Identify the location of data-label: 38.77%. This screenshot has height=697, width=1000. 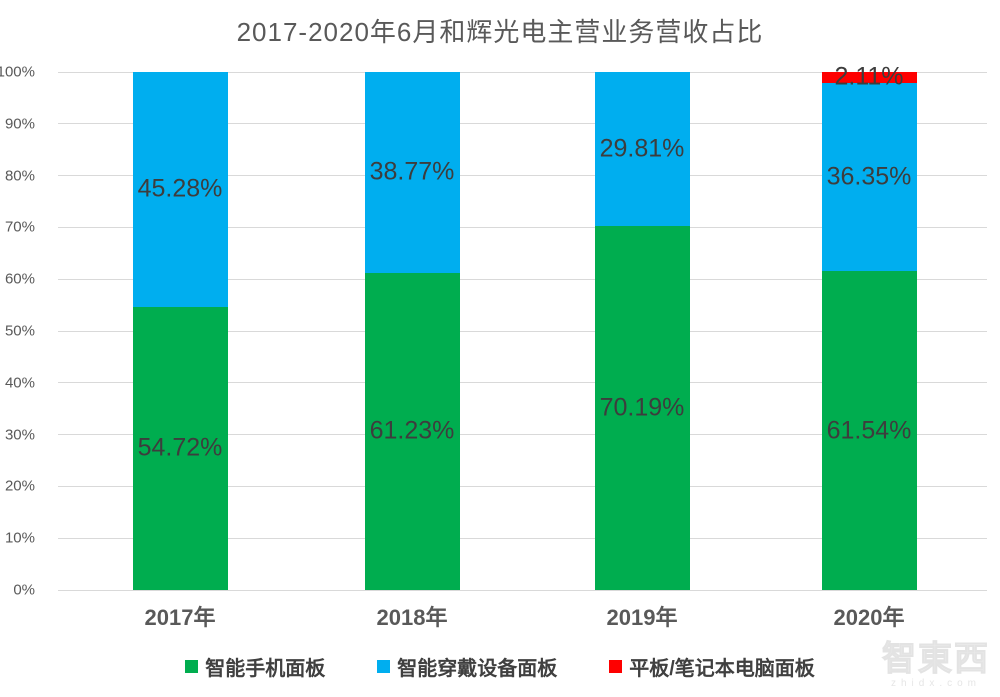
(412, 171).